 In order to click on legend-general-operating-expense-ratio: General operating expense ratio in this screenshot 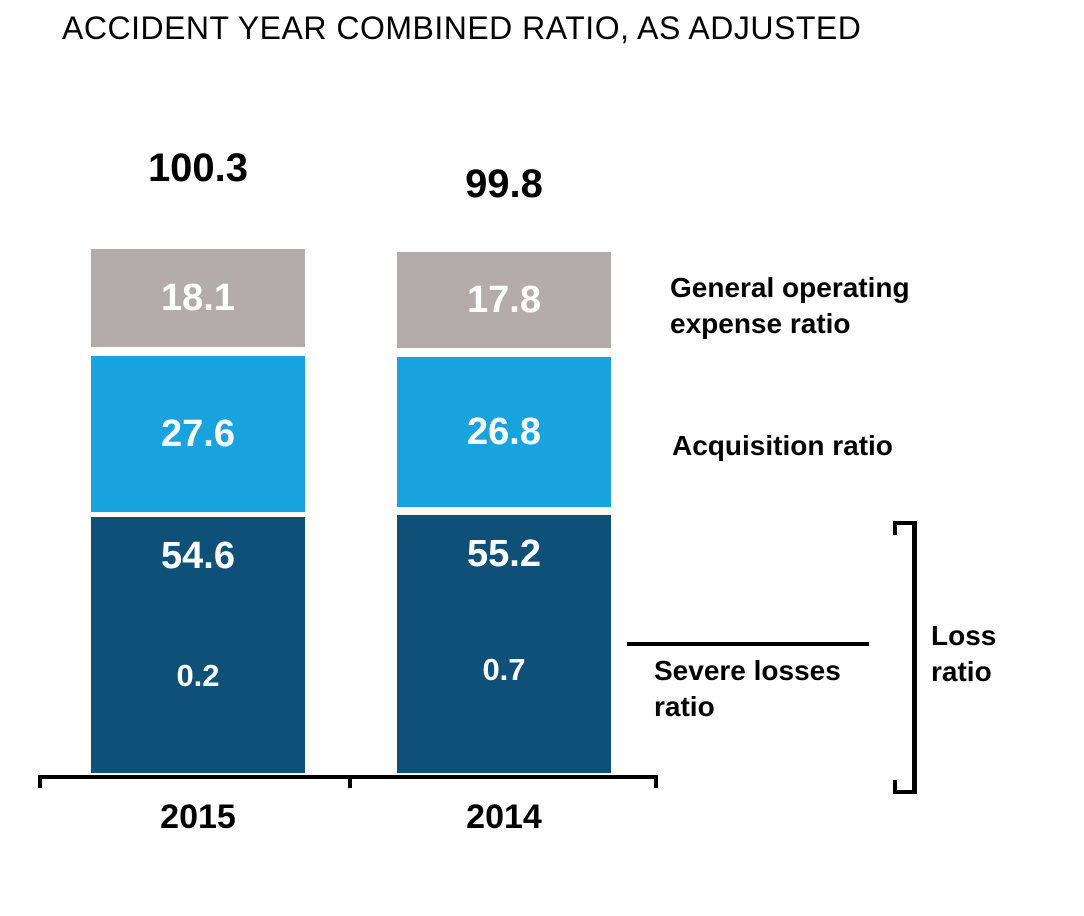, I will do `click(790, 305)`.